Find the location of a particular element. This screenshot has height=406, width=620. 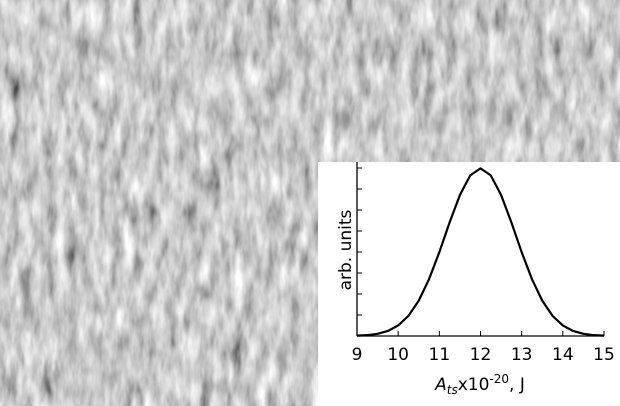

y-axis-minor-ticks is located at coordinates (359, 241).